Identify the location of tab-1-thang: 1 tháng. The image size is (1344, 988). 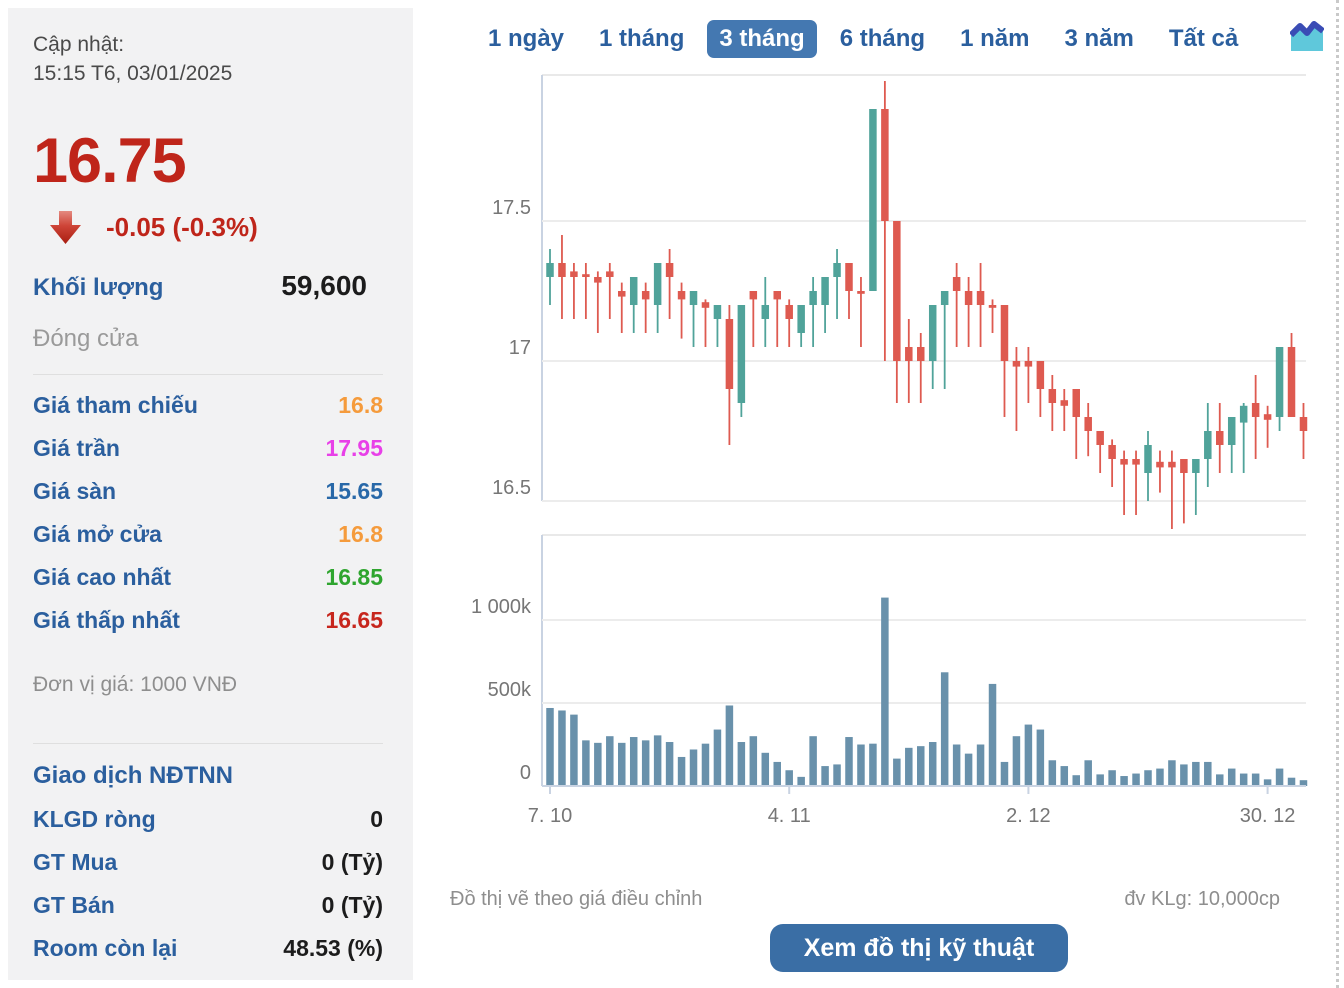
(642, 38).